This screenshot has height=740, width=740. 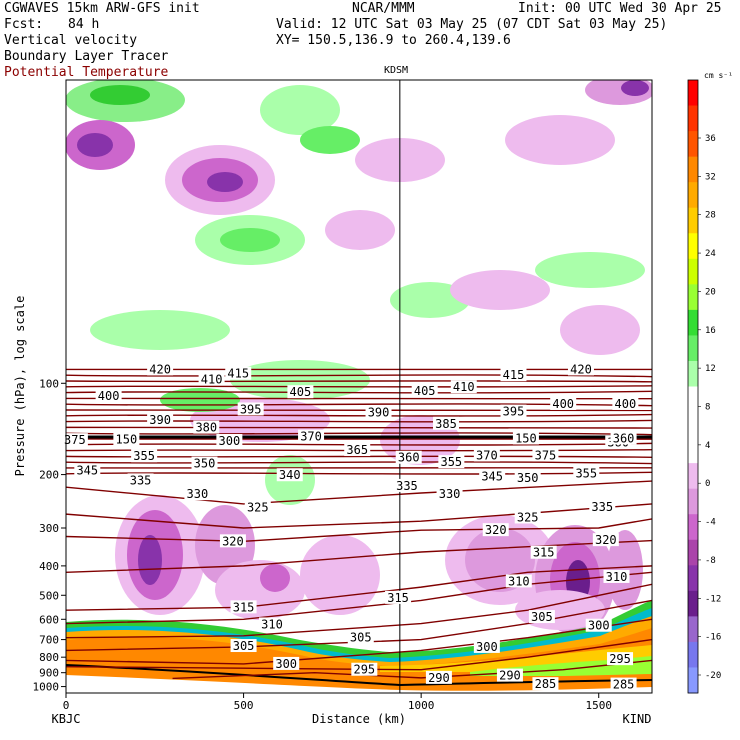 I want to click on theta-label: 380, so click(x=206, y=428).